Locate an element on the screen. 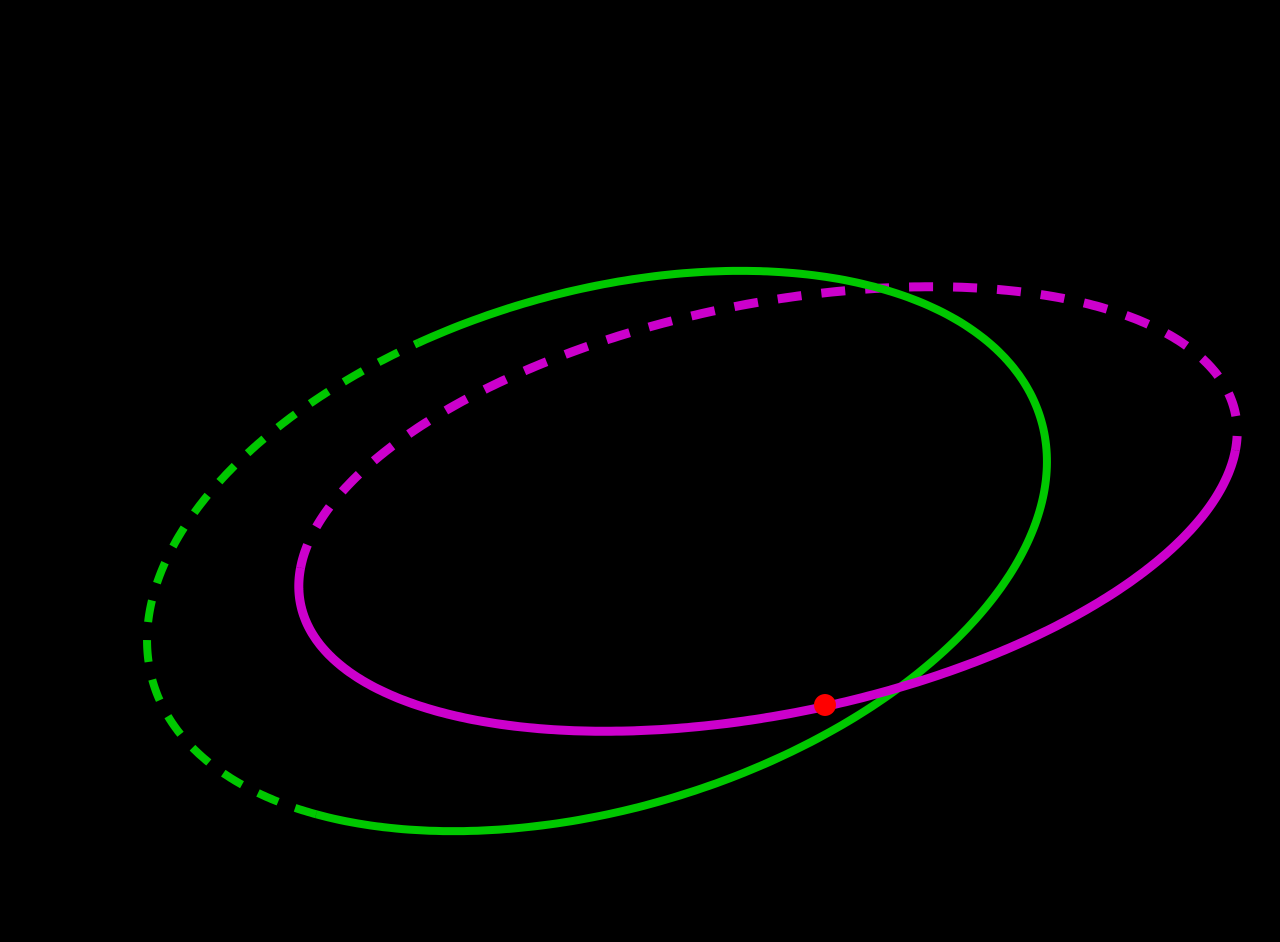  intersection-marker-icon is located at coordinates (825, 705).